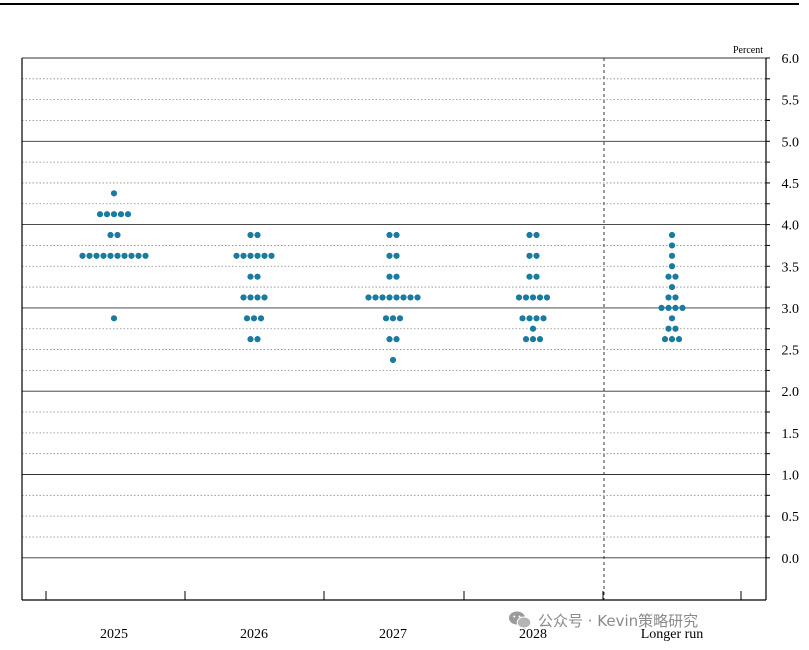  I want to click on x-tick-label: Longer run, so click(672, 634).